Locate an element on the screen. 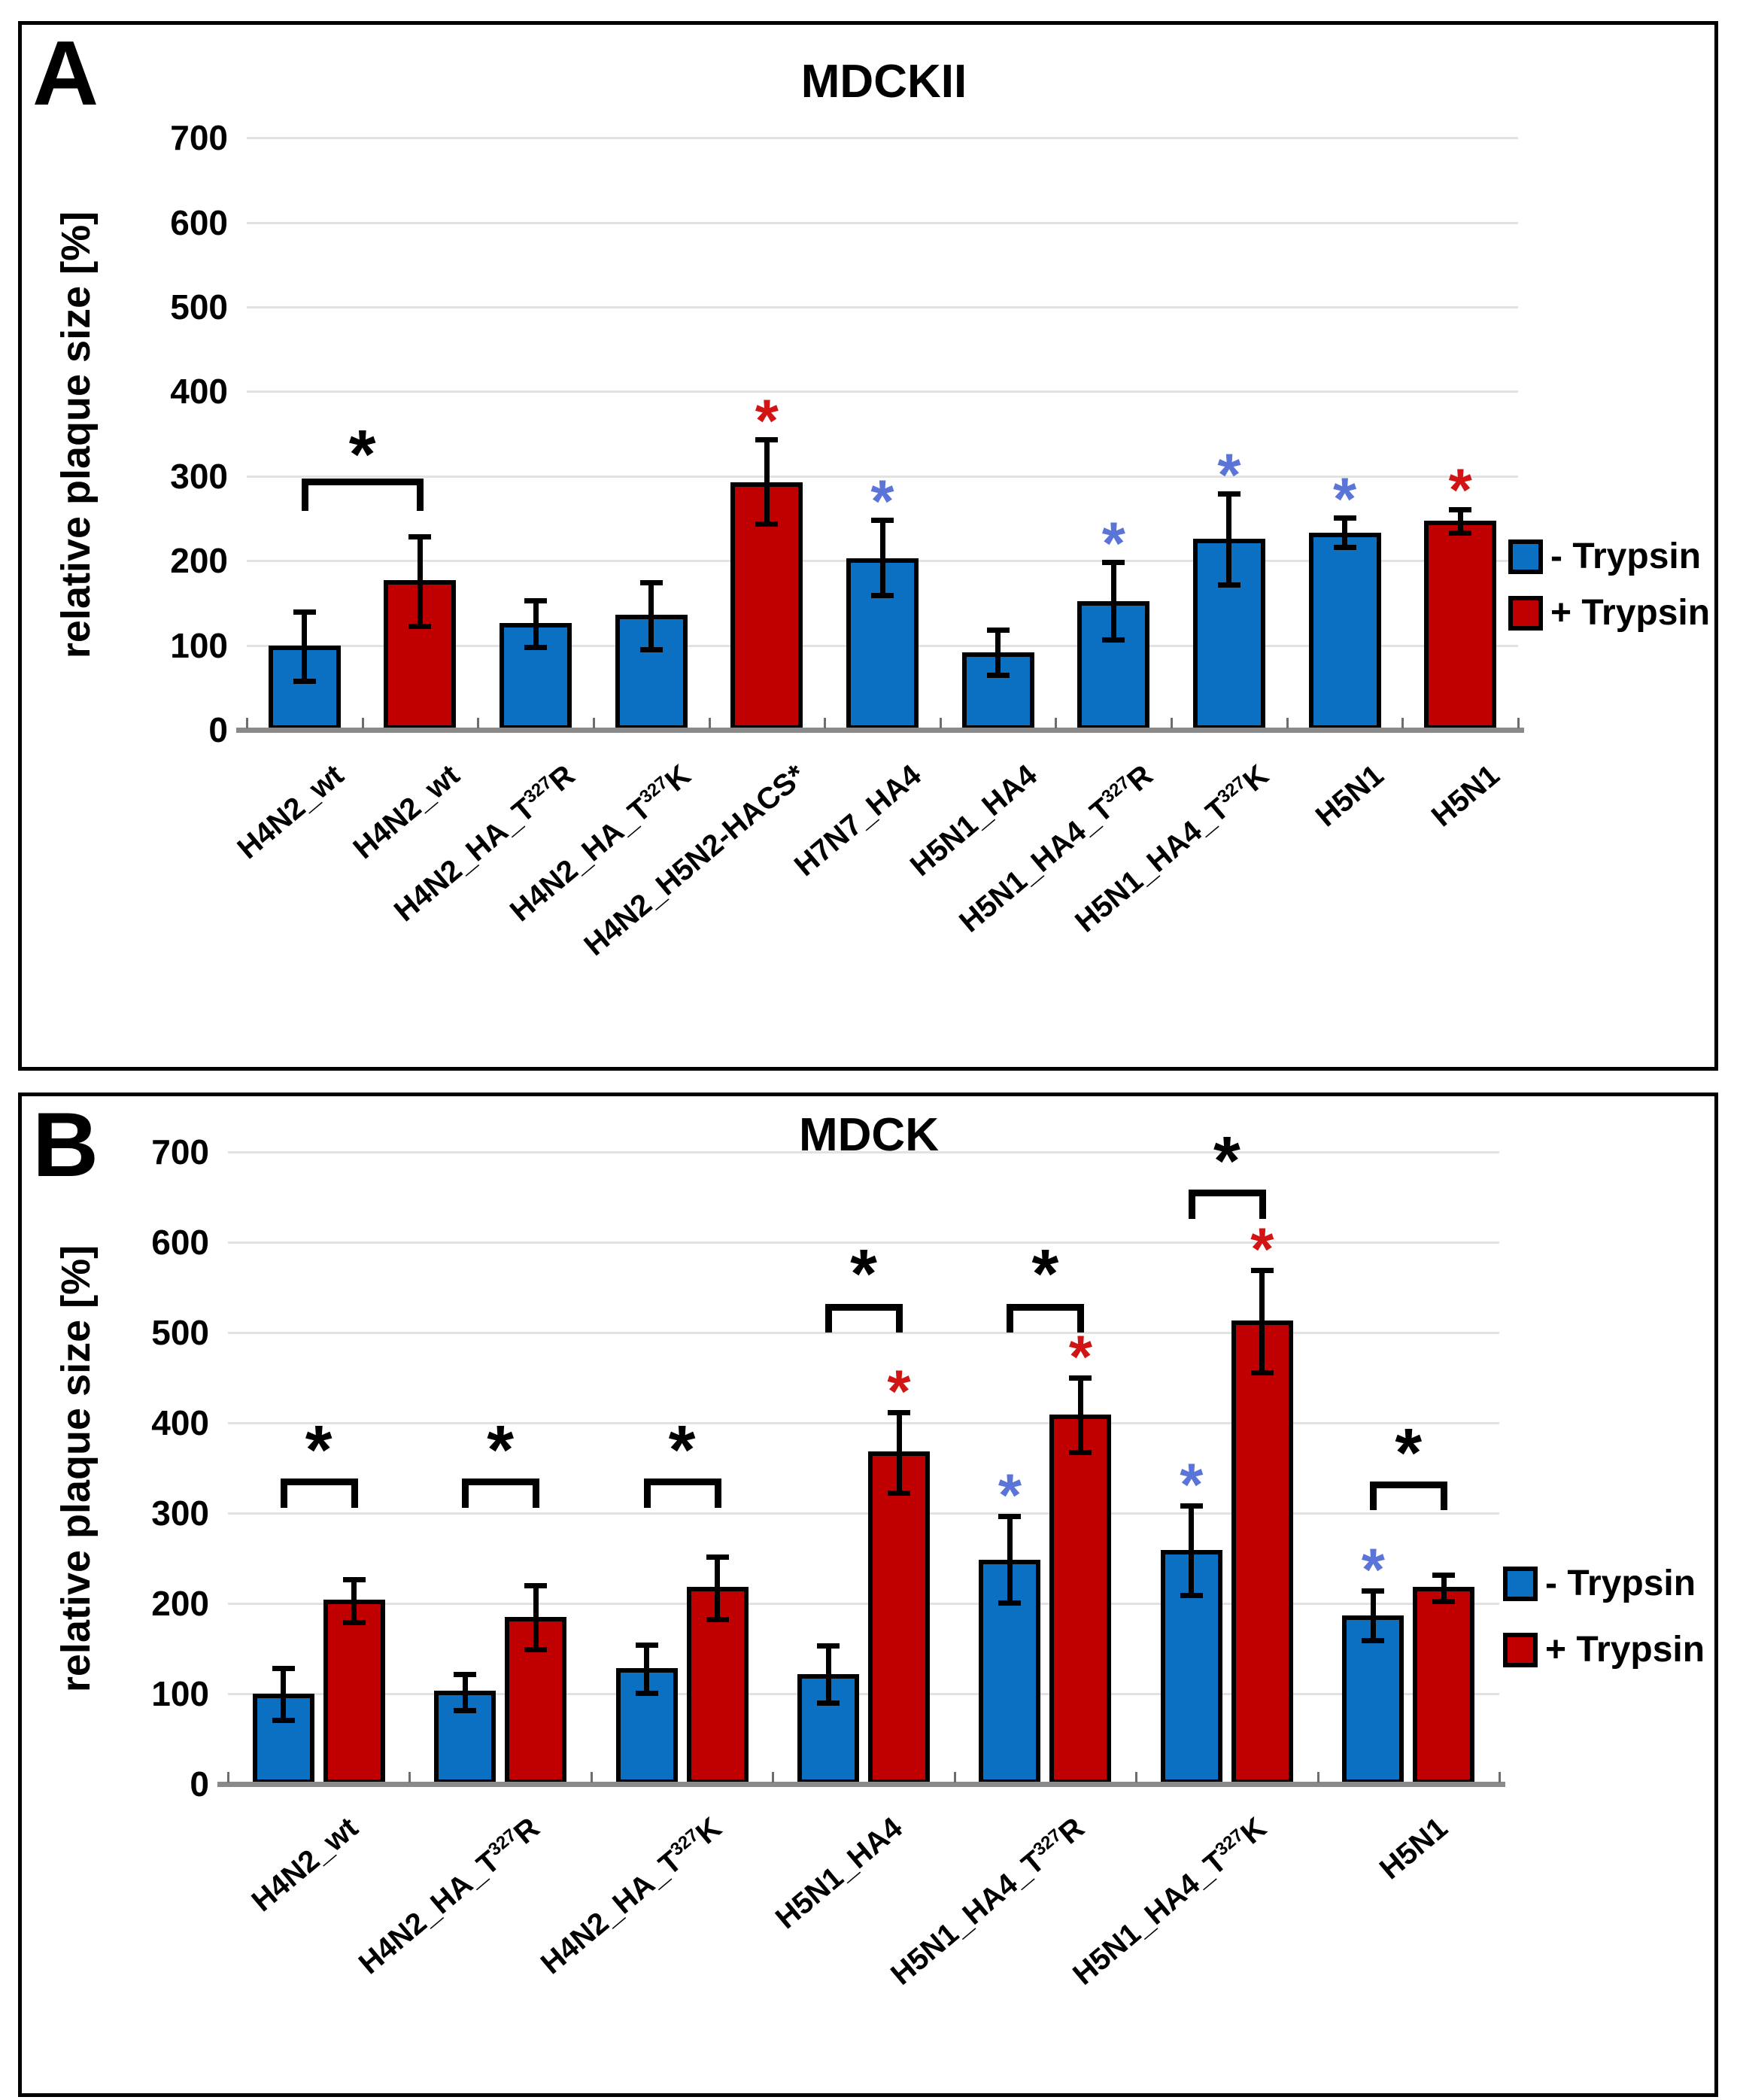 The width and height of the screenshot is (1737, 2100). y-tick-label: 500 is located at coordinates (199, 307).